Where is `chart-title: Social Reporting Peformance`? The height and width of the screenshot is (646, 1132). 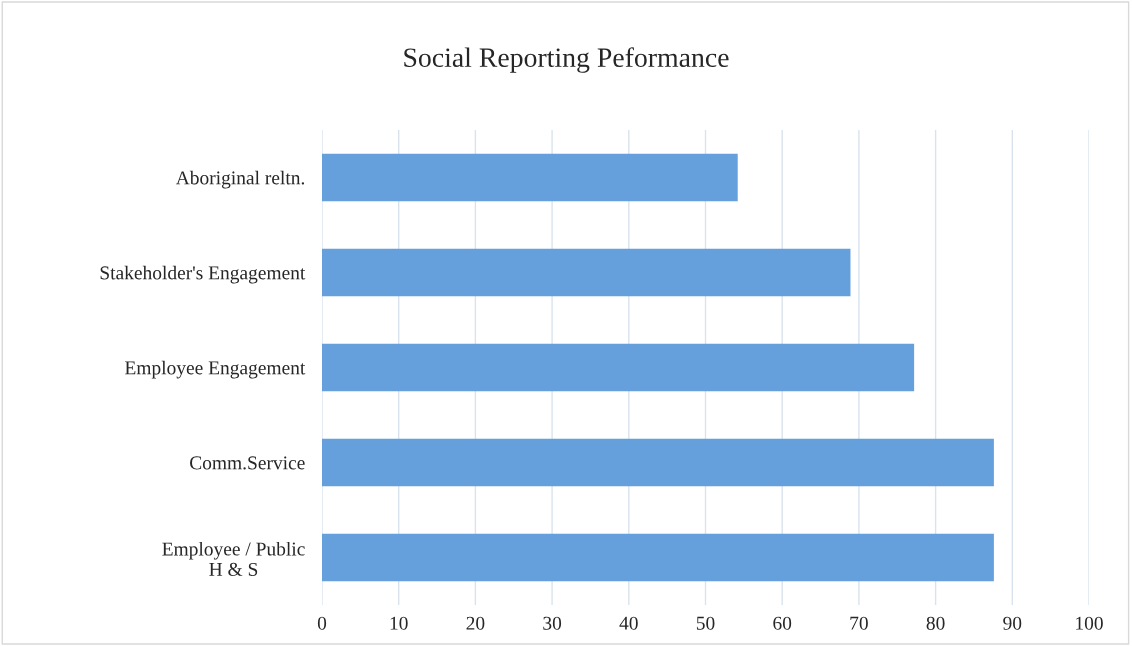 chart-title: Social Reporting Peformance is located at coordinates (566, 60).